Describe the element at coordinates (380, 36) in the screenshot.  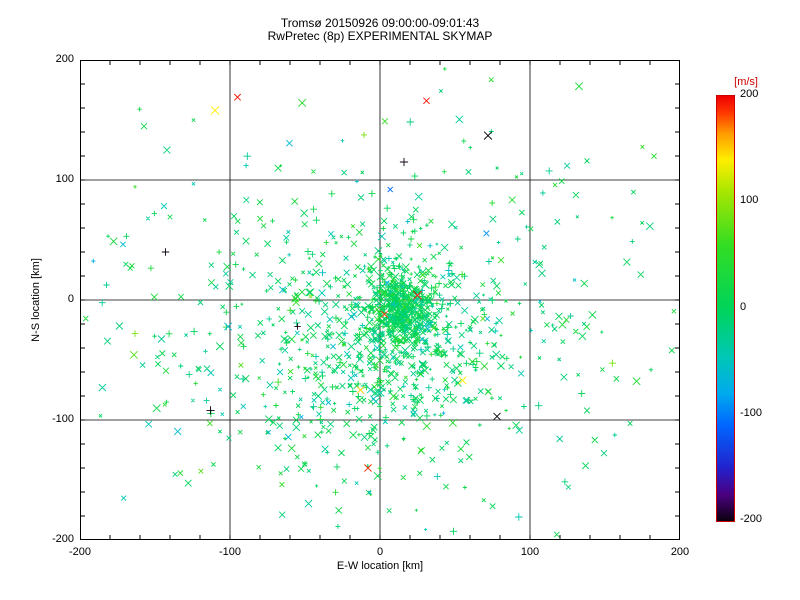
I see `chart-subtitle: RwPretec (8p) EXPERIMENTAL SKYMAP` at that location.